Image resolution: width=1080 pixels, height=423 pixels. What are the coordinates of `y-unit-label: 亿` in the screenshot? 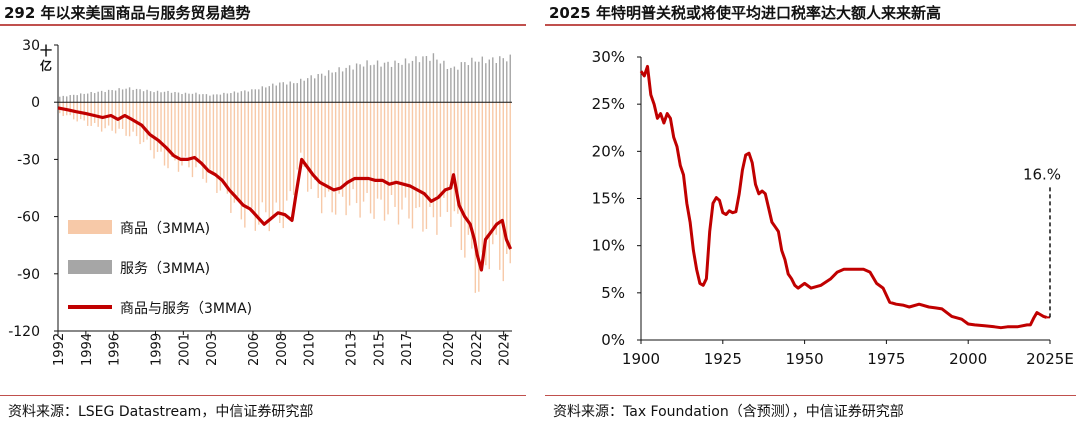 It's located at (46, 65).